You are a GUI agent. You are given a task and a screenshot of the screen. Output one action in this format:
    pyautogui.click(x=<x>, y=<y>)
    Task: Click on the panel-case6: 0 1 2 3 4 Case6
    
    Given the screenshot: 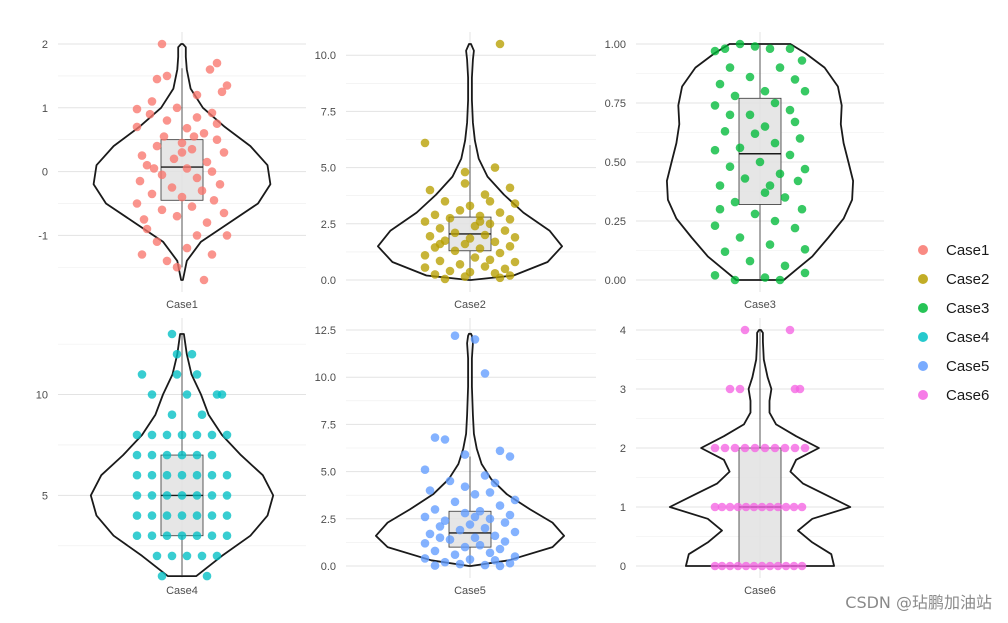 What is the action you would take?
    pyautogui.click(x=752, y=457)
    